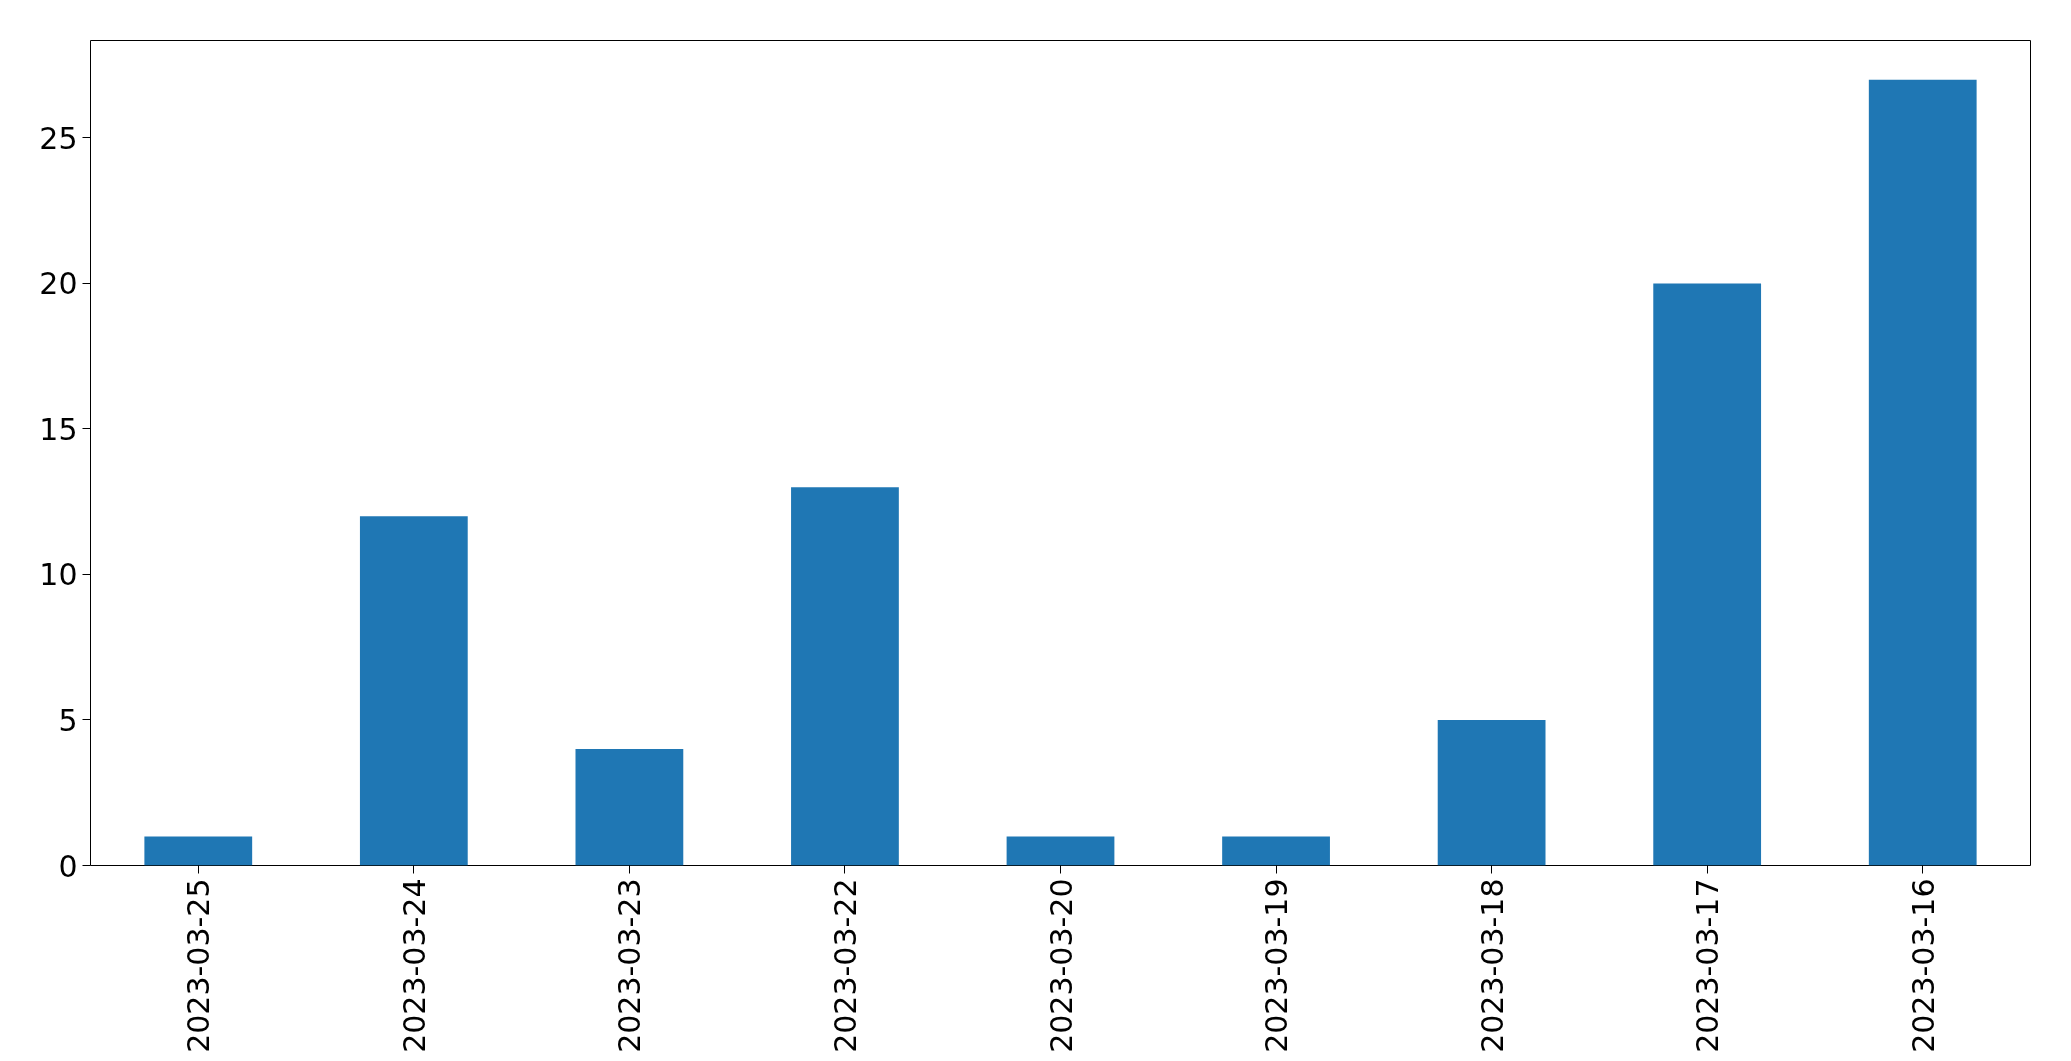 Image resolution: width=2071 pixels, height=1061 pixels. I want to click on y-tick-label: 10, so click(58, 575).